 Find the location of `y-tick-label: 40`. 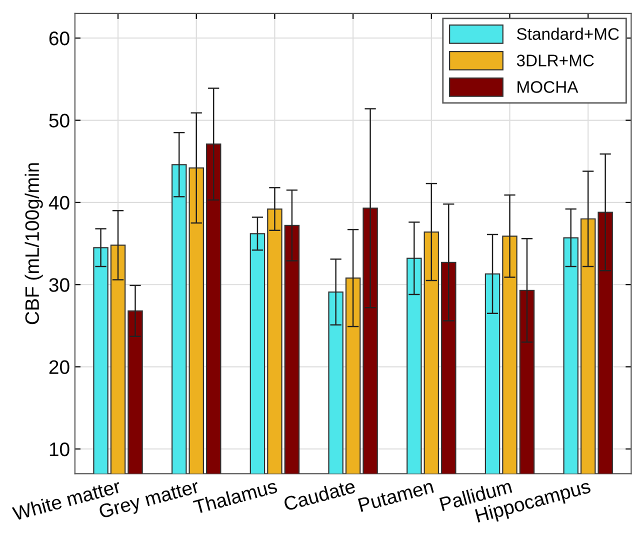

y-tick-label: 40 is located at coordinates (59, 203).